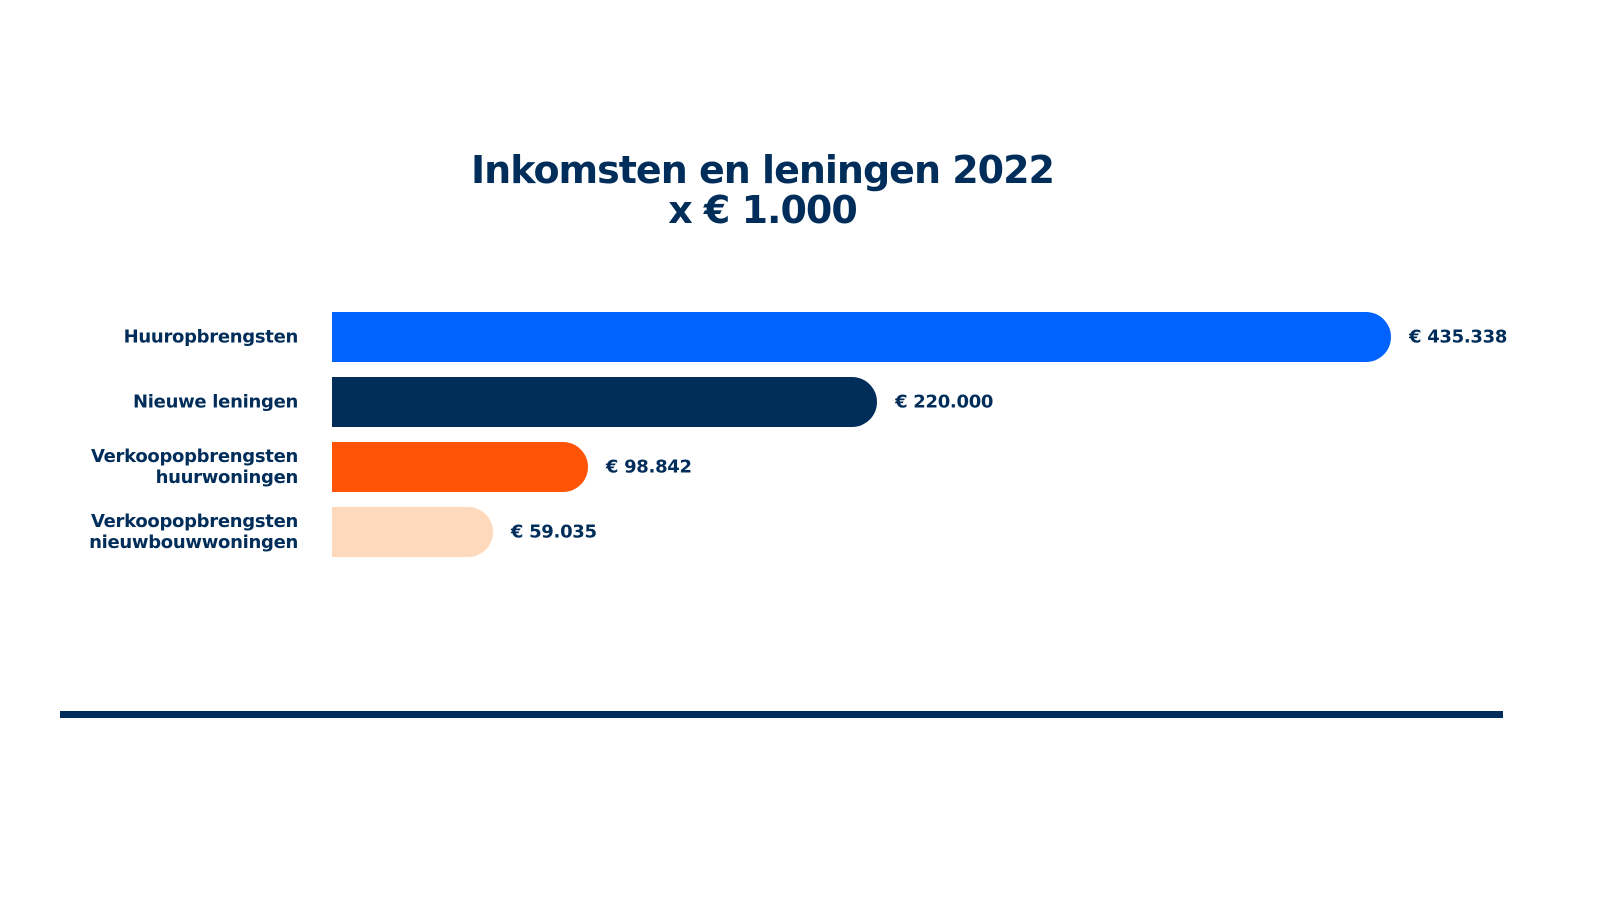 The width and height of the screenshot is (1600, 900). I want to click on bar-row: Nieuwe leningen € 220.000, so click(800, 402).